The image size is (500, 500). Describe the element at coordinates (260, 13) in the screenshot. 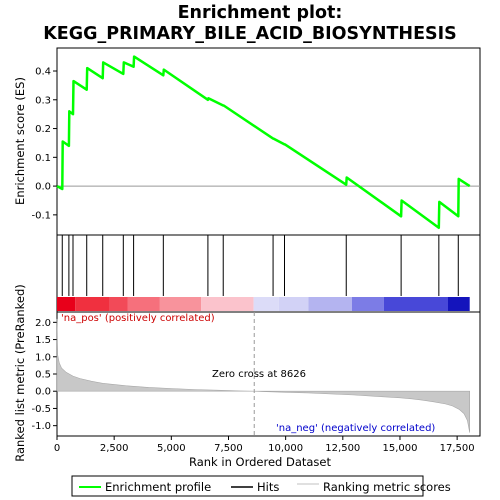

I see `chart-title-line1: Enrichment plot:` at that location.